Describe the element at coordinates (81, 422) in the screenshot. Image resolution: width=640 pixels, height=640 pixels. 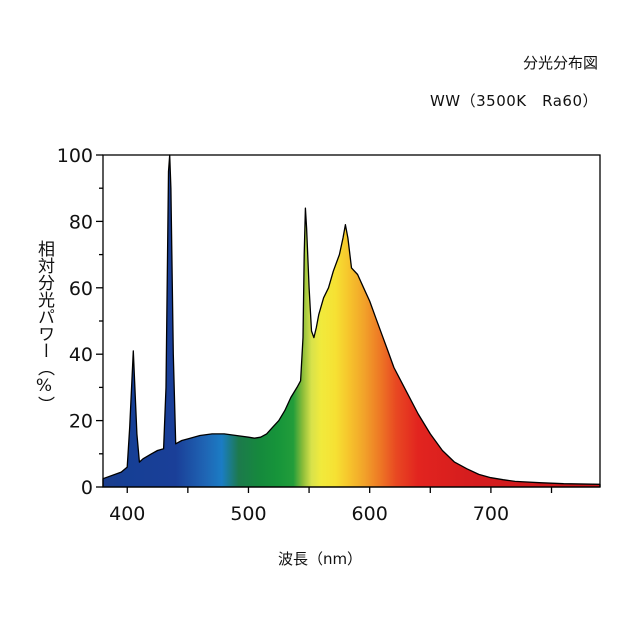
I see `y-tick-label: 20` at that location.